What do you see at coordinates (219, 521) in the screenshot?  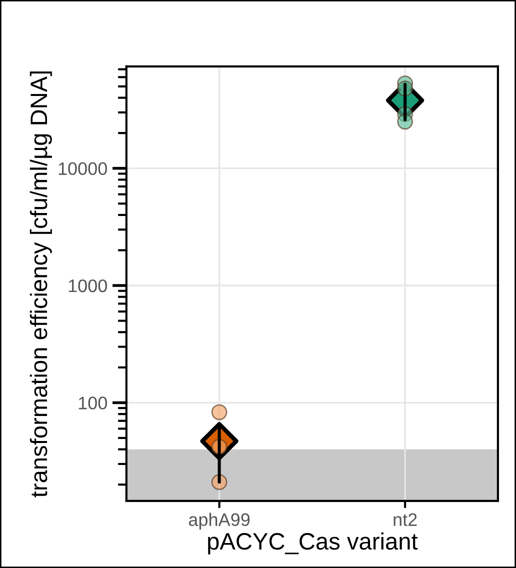 I see `x-tick-label: aphA99` at bounding box center [219, 521].